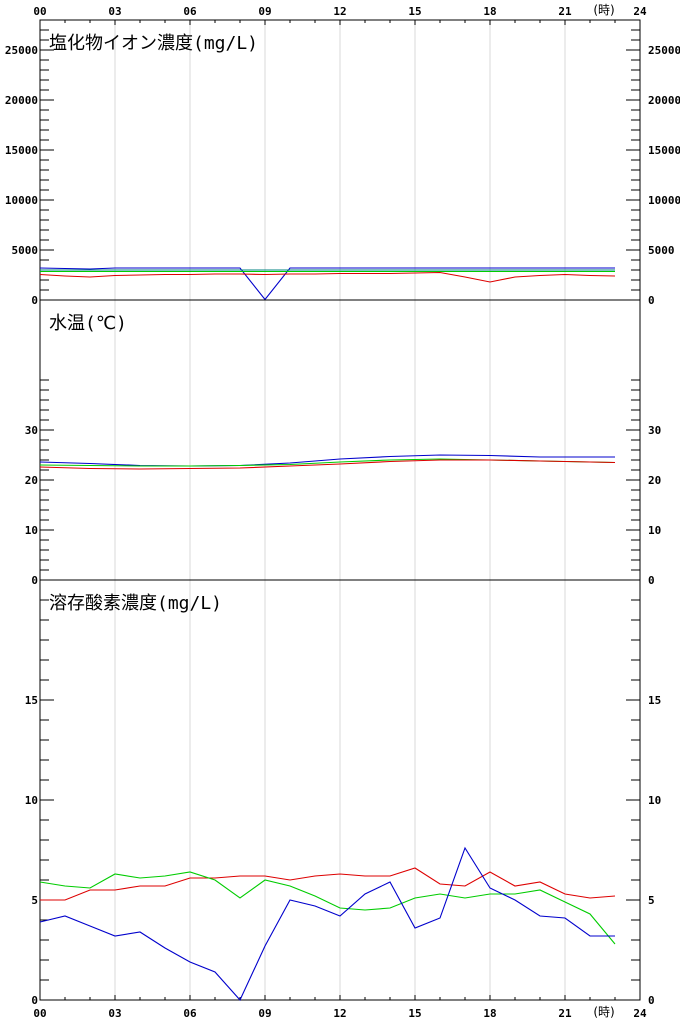  Describe the element at coordinates (640, 1013) in the screenshot. I see `x-tick-label-bottom: 24` at that location.